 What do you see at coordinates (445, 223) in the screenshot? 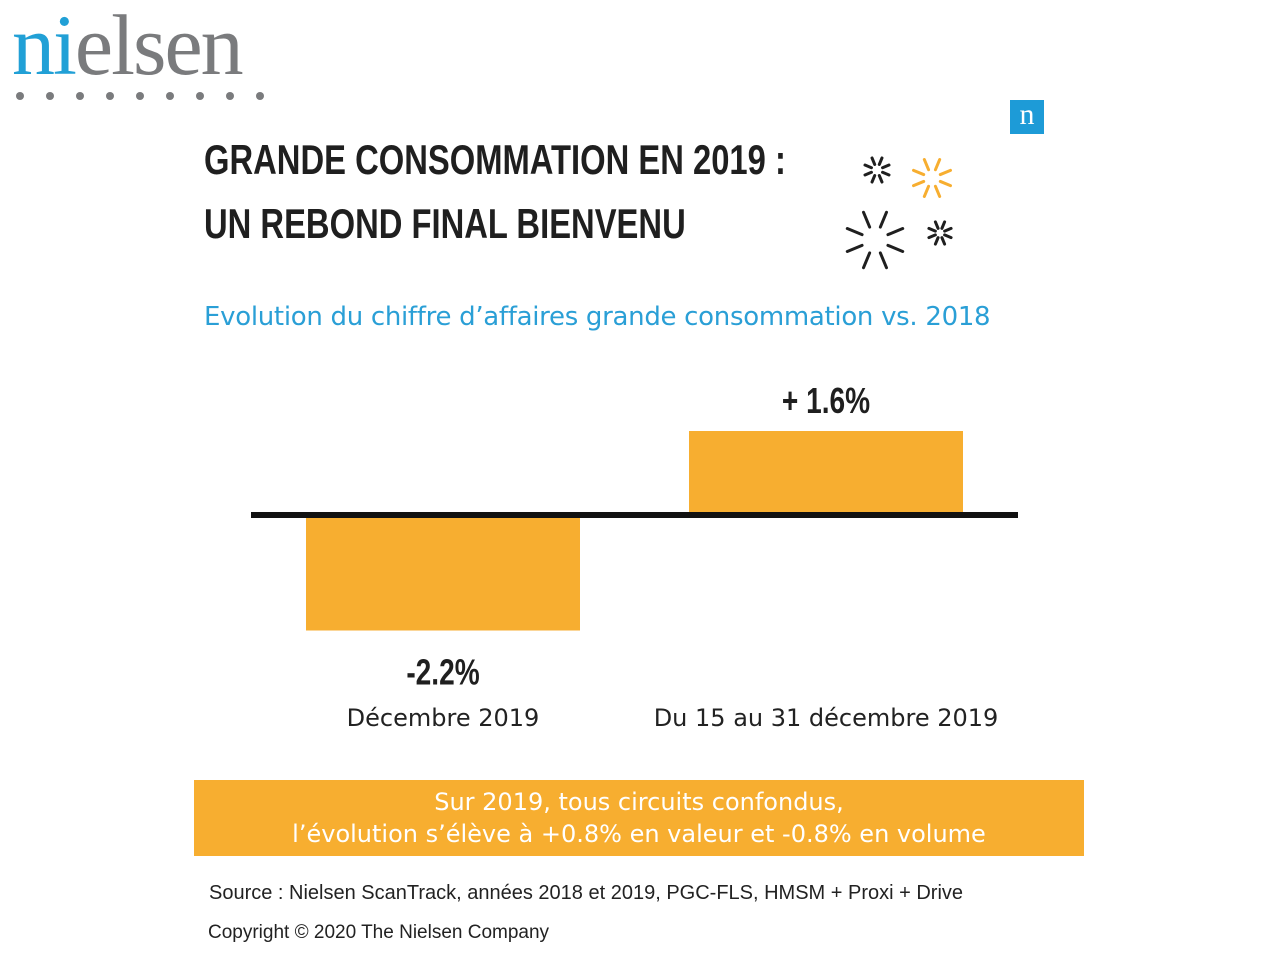
I see `title-line-2: UN REBOND FINAL BIENVENU` at bounding box center [445, 223].